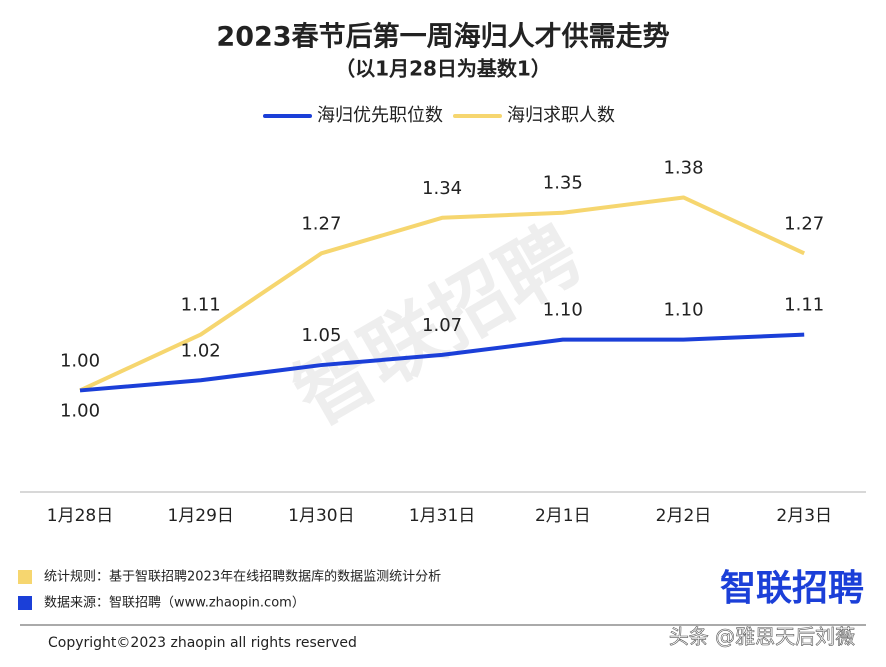 The image size is (886, 667). Describe the element at coordinates (80, 516) in the screenshot. I see `x-tick-label: 1月28日` at that location.